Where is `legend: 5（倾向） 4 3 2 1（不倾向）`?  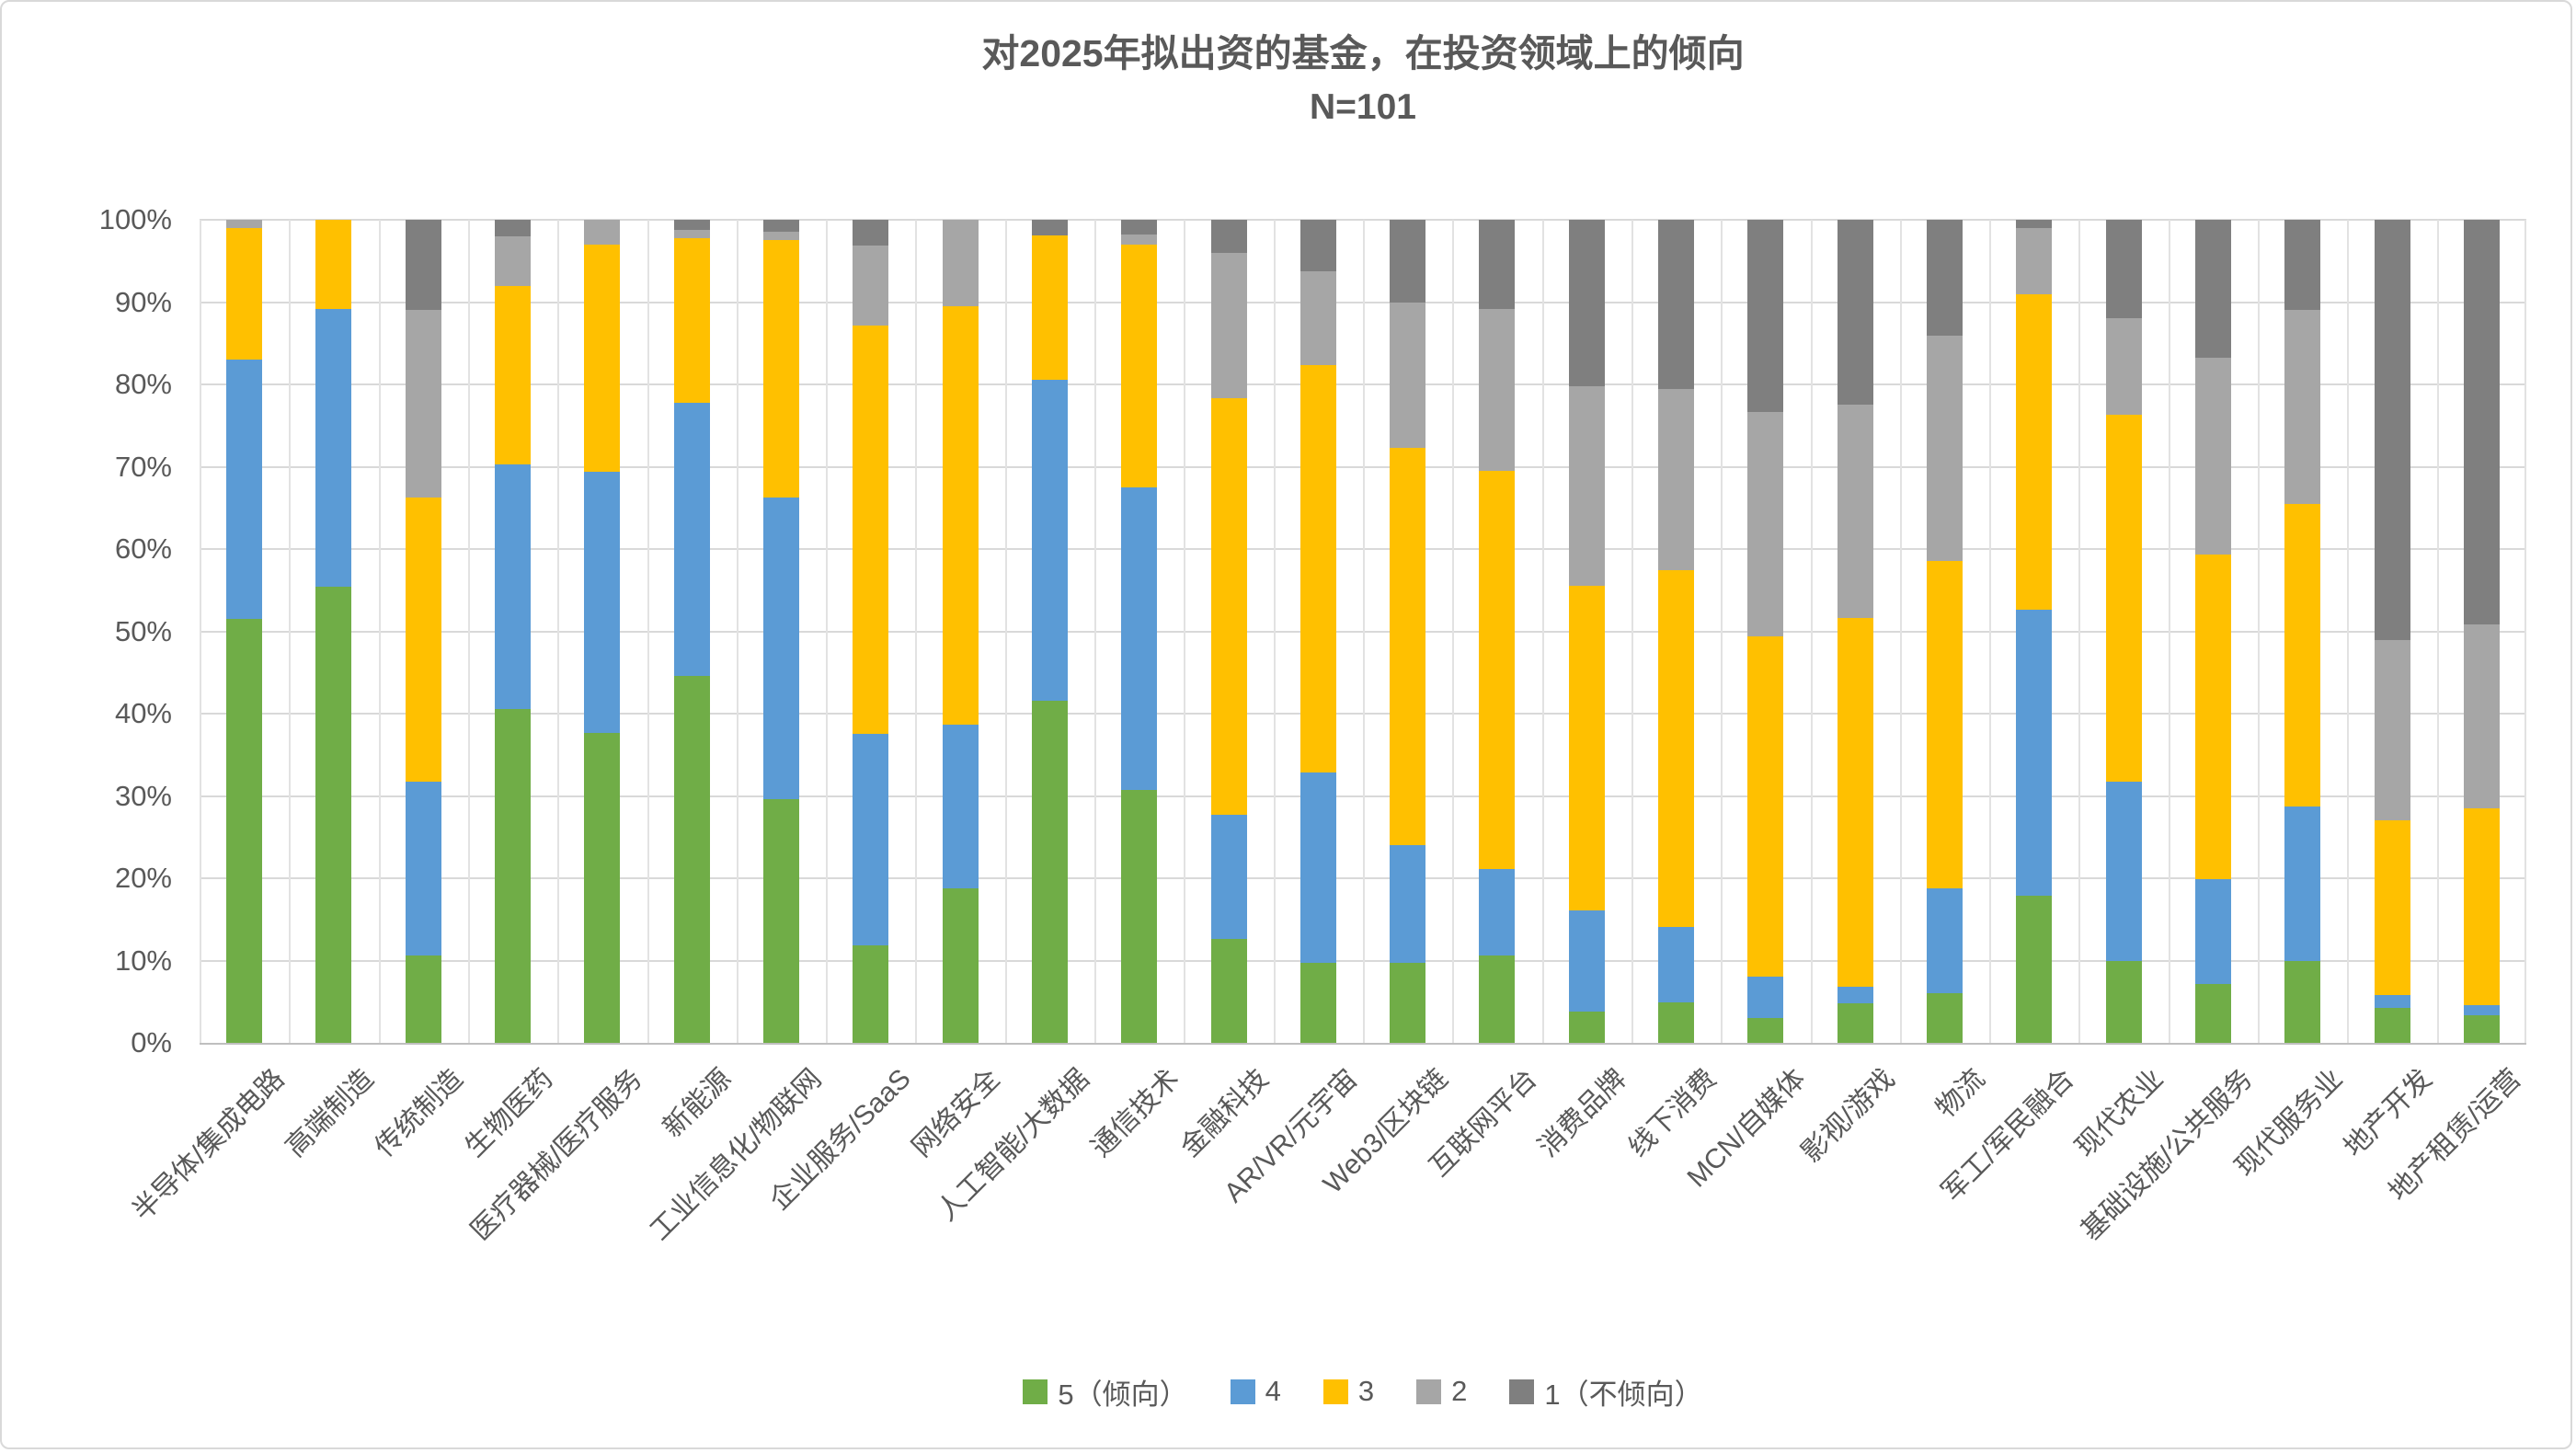
legend: 5（倾向） 4 3 2 1（不倾向） is located at coordinates (1363, 1391).